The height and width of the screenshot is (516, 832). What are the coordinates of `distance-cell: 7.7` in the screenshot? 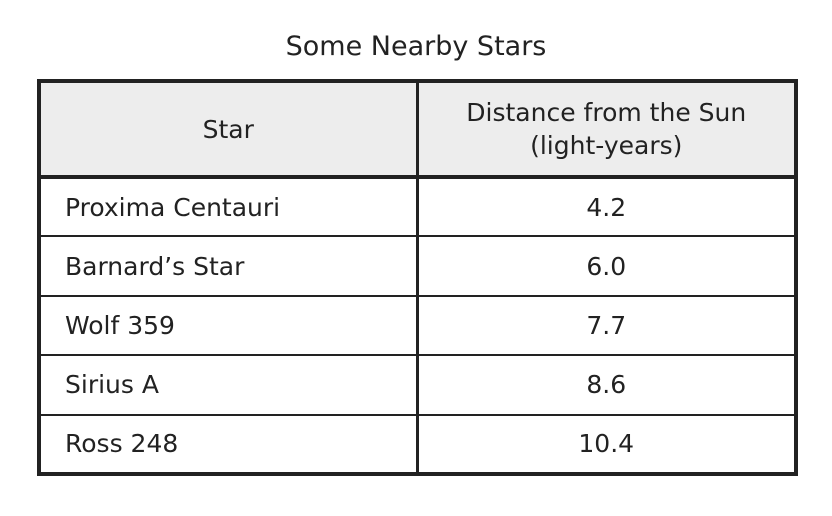 It's located at (606, 325).